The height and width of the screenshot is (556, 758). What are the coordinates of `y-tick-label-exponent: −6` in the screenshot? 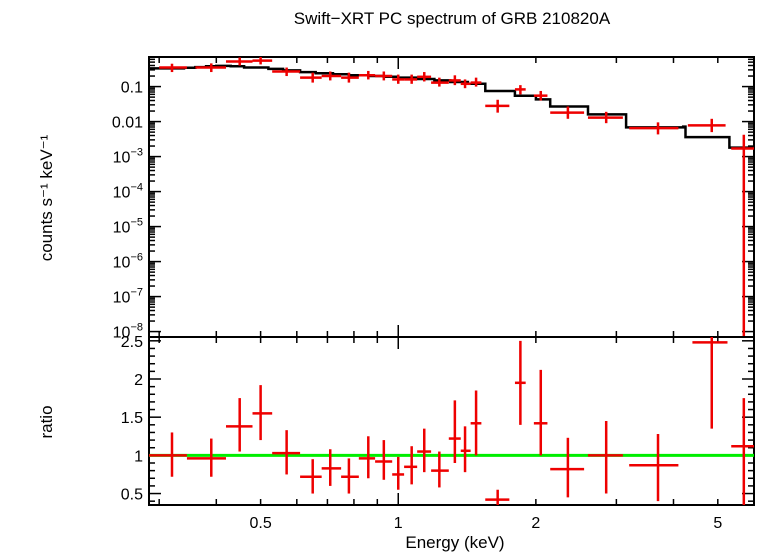 It's located at (136, 258).